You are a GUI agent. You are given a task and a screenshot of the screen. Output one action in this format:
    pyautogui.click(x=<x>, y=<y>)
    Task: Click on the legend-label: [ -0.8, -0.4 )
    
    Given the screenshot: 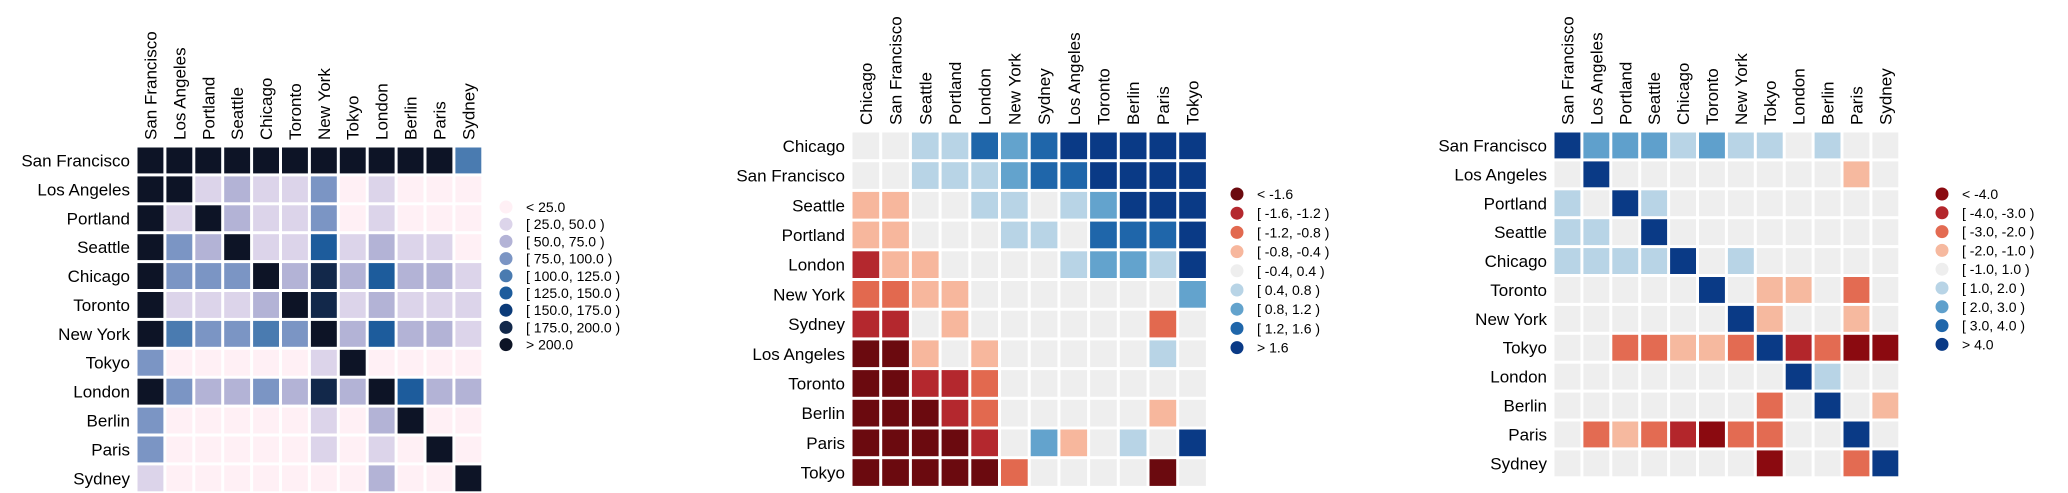 What is the action you would take?
    pyautogui.click(x=1293, y=252)
    